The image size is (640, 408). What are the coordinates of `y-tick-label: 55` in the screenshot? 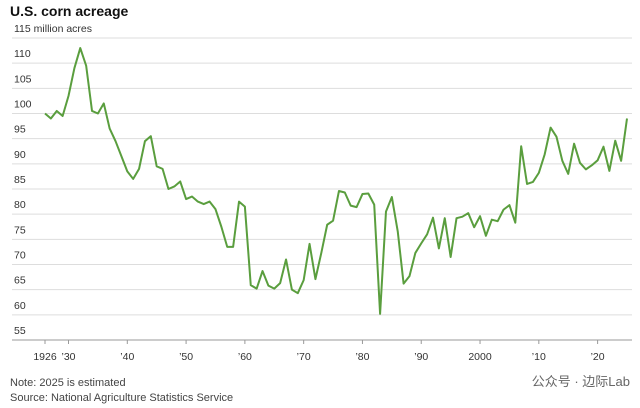 It's located at (20, 331).